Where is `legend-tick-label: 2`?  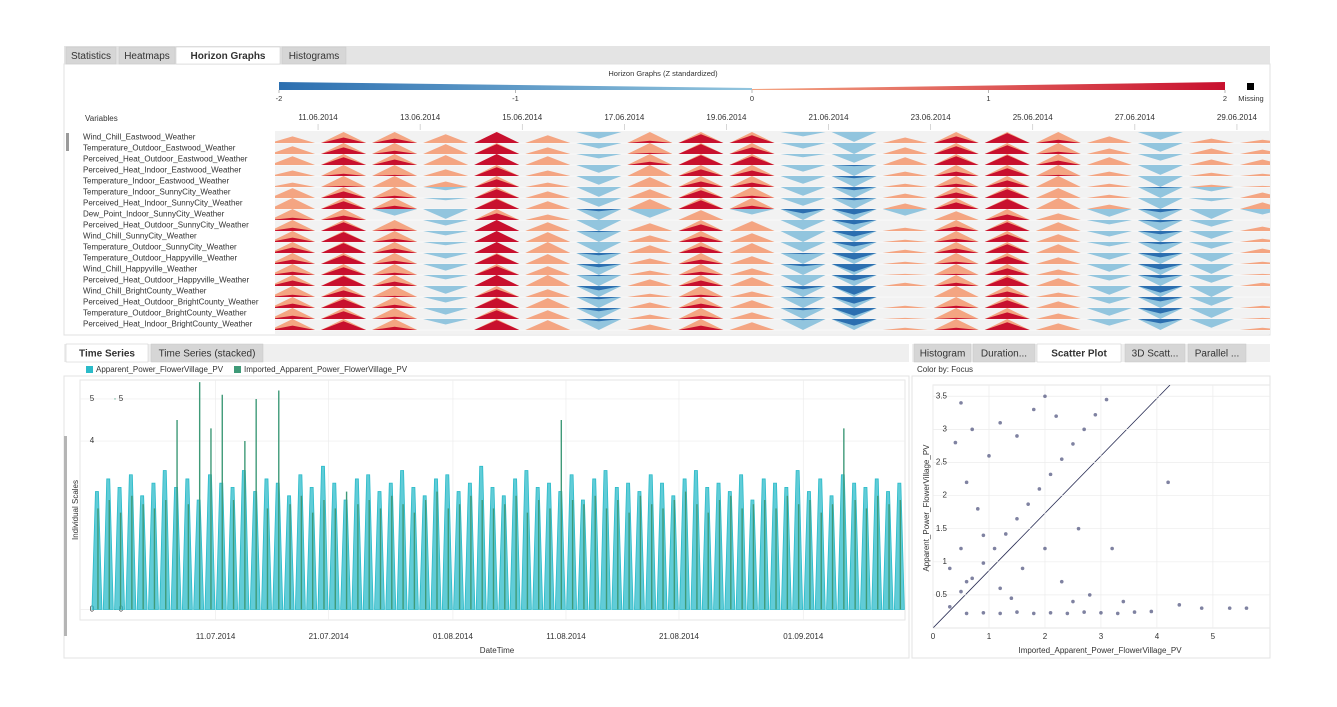
legend-tick-label: 2 is located at coordinates (1225, 98).